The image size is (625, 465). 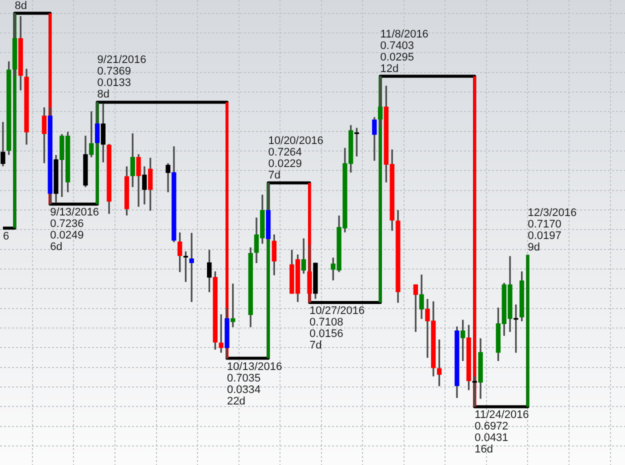 I want to click on annotation: 10/20/2016 0.7264 0.0229 7d, so click(x=296, y=158).